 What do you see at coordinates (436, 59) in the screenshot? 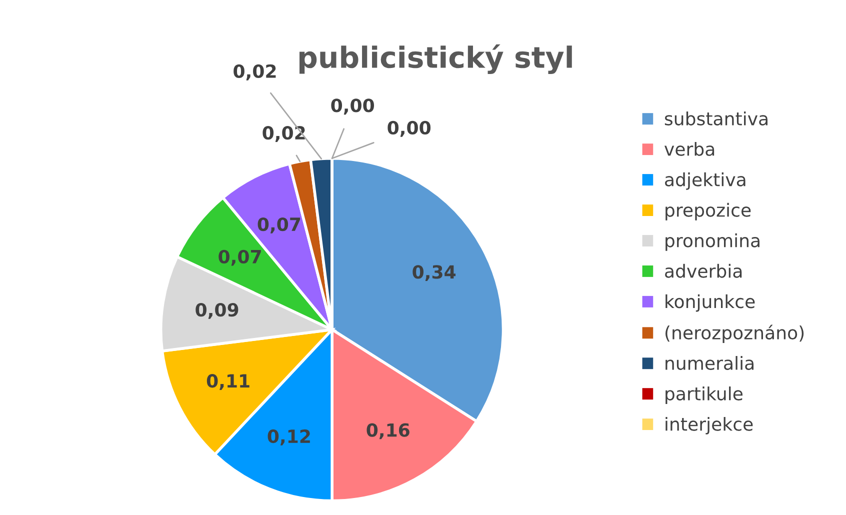
I see `chart-title: publicistický styl` at bounding box center [436, 59].